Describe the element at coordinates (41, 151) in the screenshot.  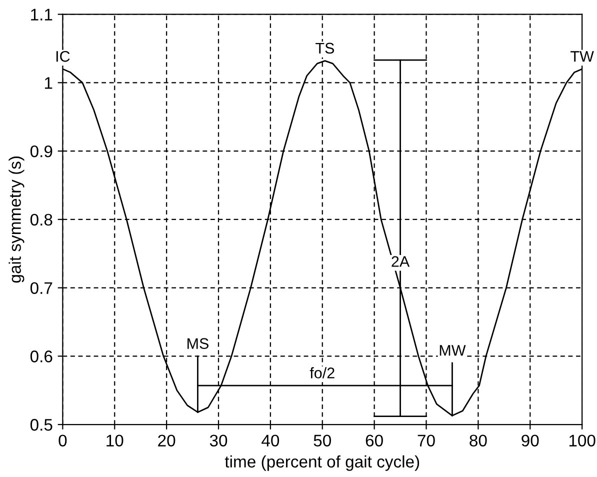
I see `y-tick-label: 0.9` at that location.